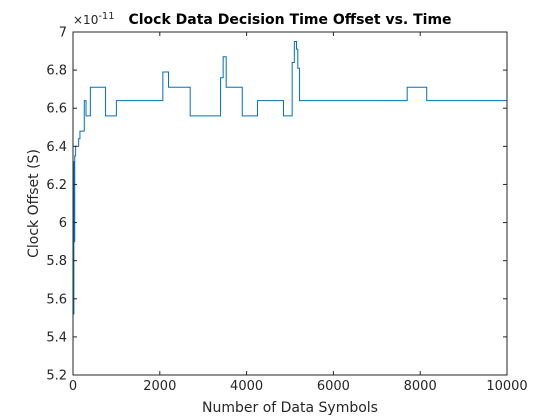  Describe the element at coordinates (56, 147) in the screenshot. I see `y-tick-label: 6.4` at that location.